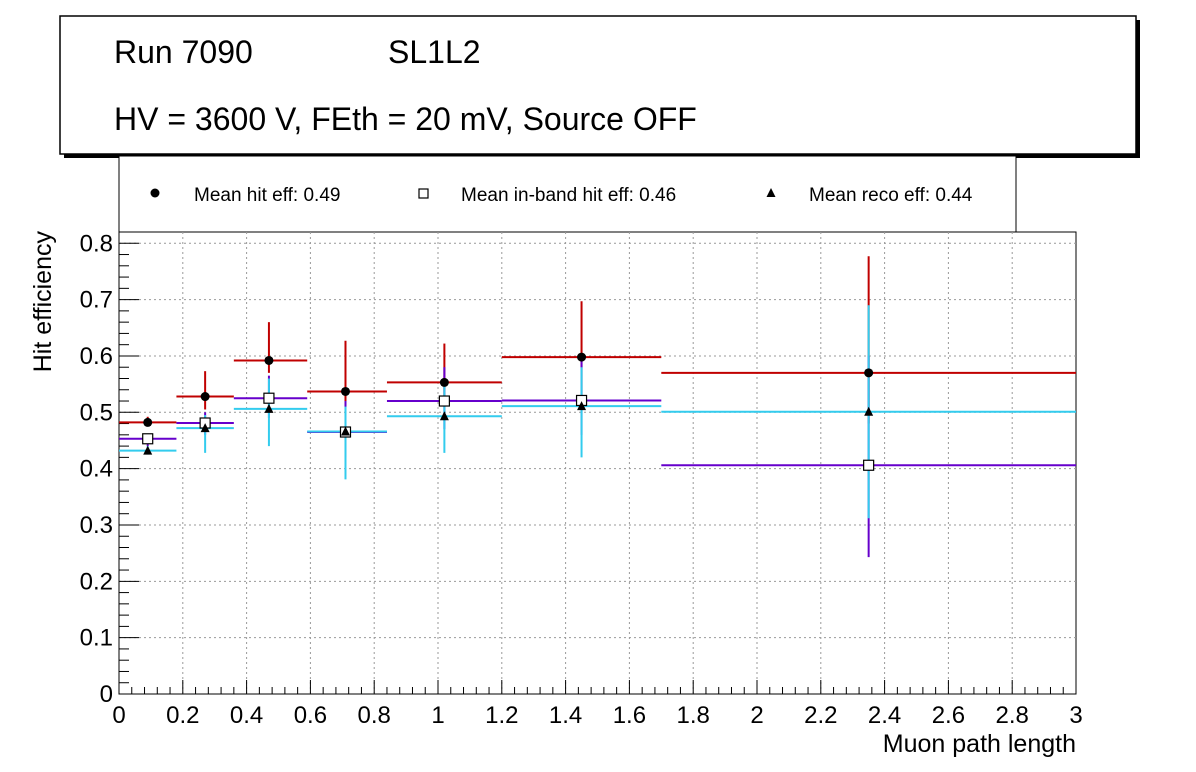 The width and height of the screenshot is (1196, 772). I want to click on y-tick-label: 0.4, so click(96, 469).